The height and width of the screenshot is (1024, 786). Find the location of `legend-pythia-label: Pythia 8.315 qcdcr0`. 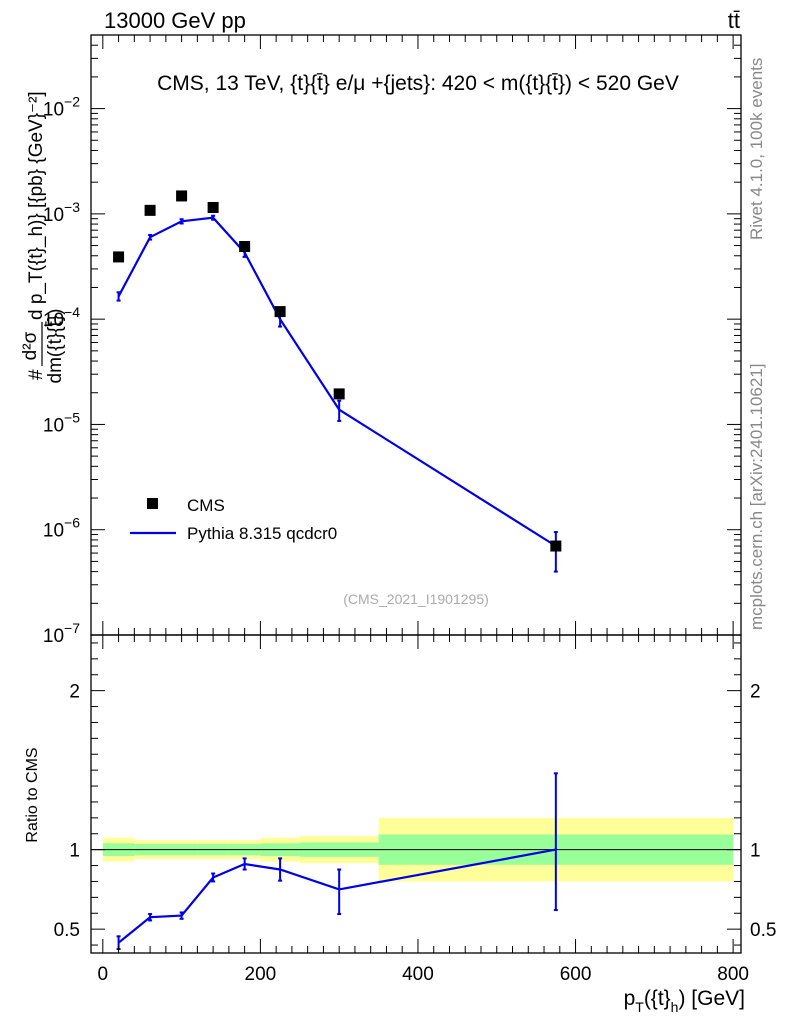

legend-pythia-label: Pythia 8.315 qcdcr0 is located at coordinates (262, 533).